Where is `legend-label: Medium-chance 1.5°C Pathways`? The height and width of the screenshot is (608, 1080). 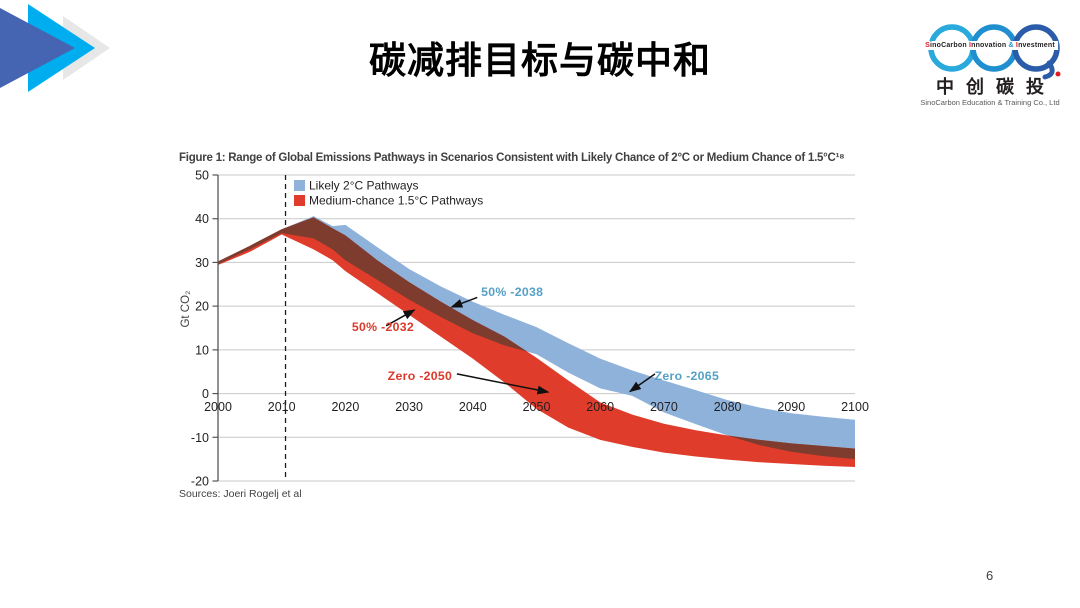 legend-label: Medium-chance 1.5°C Pathways is located at coordinates (396, 201).